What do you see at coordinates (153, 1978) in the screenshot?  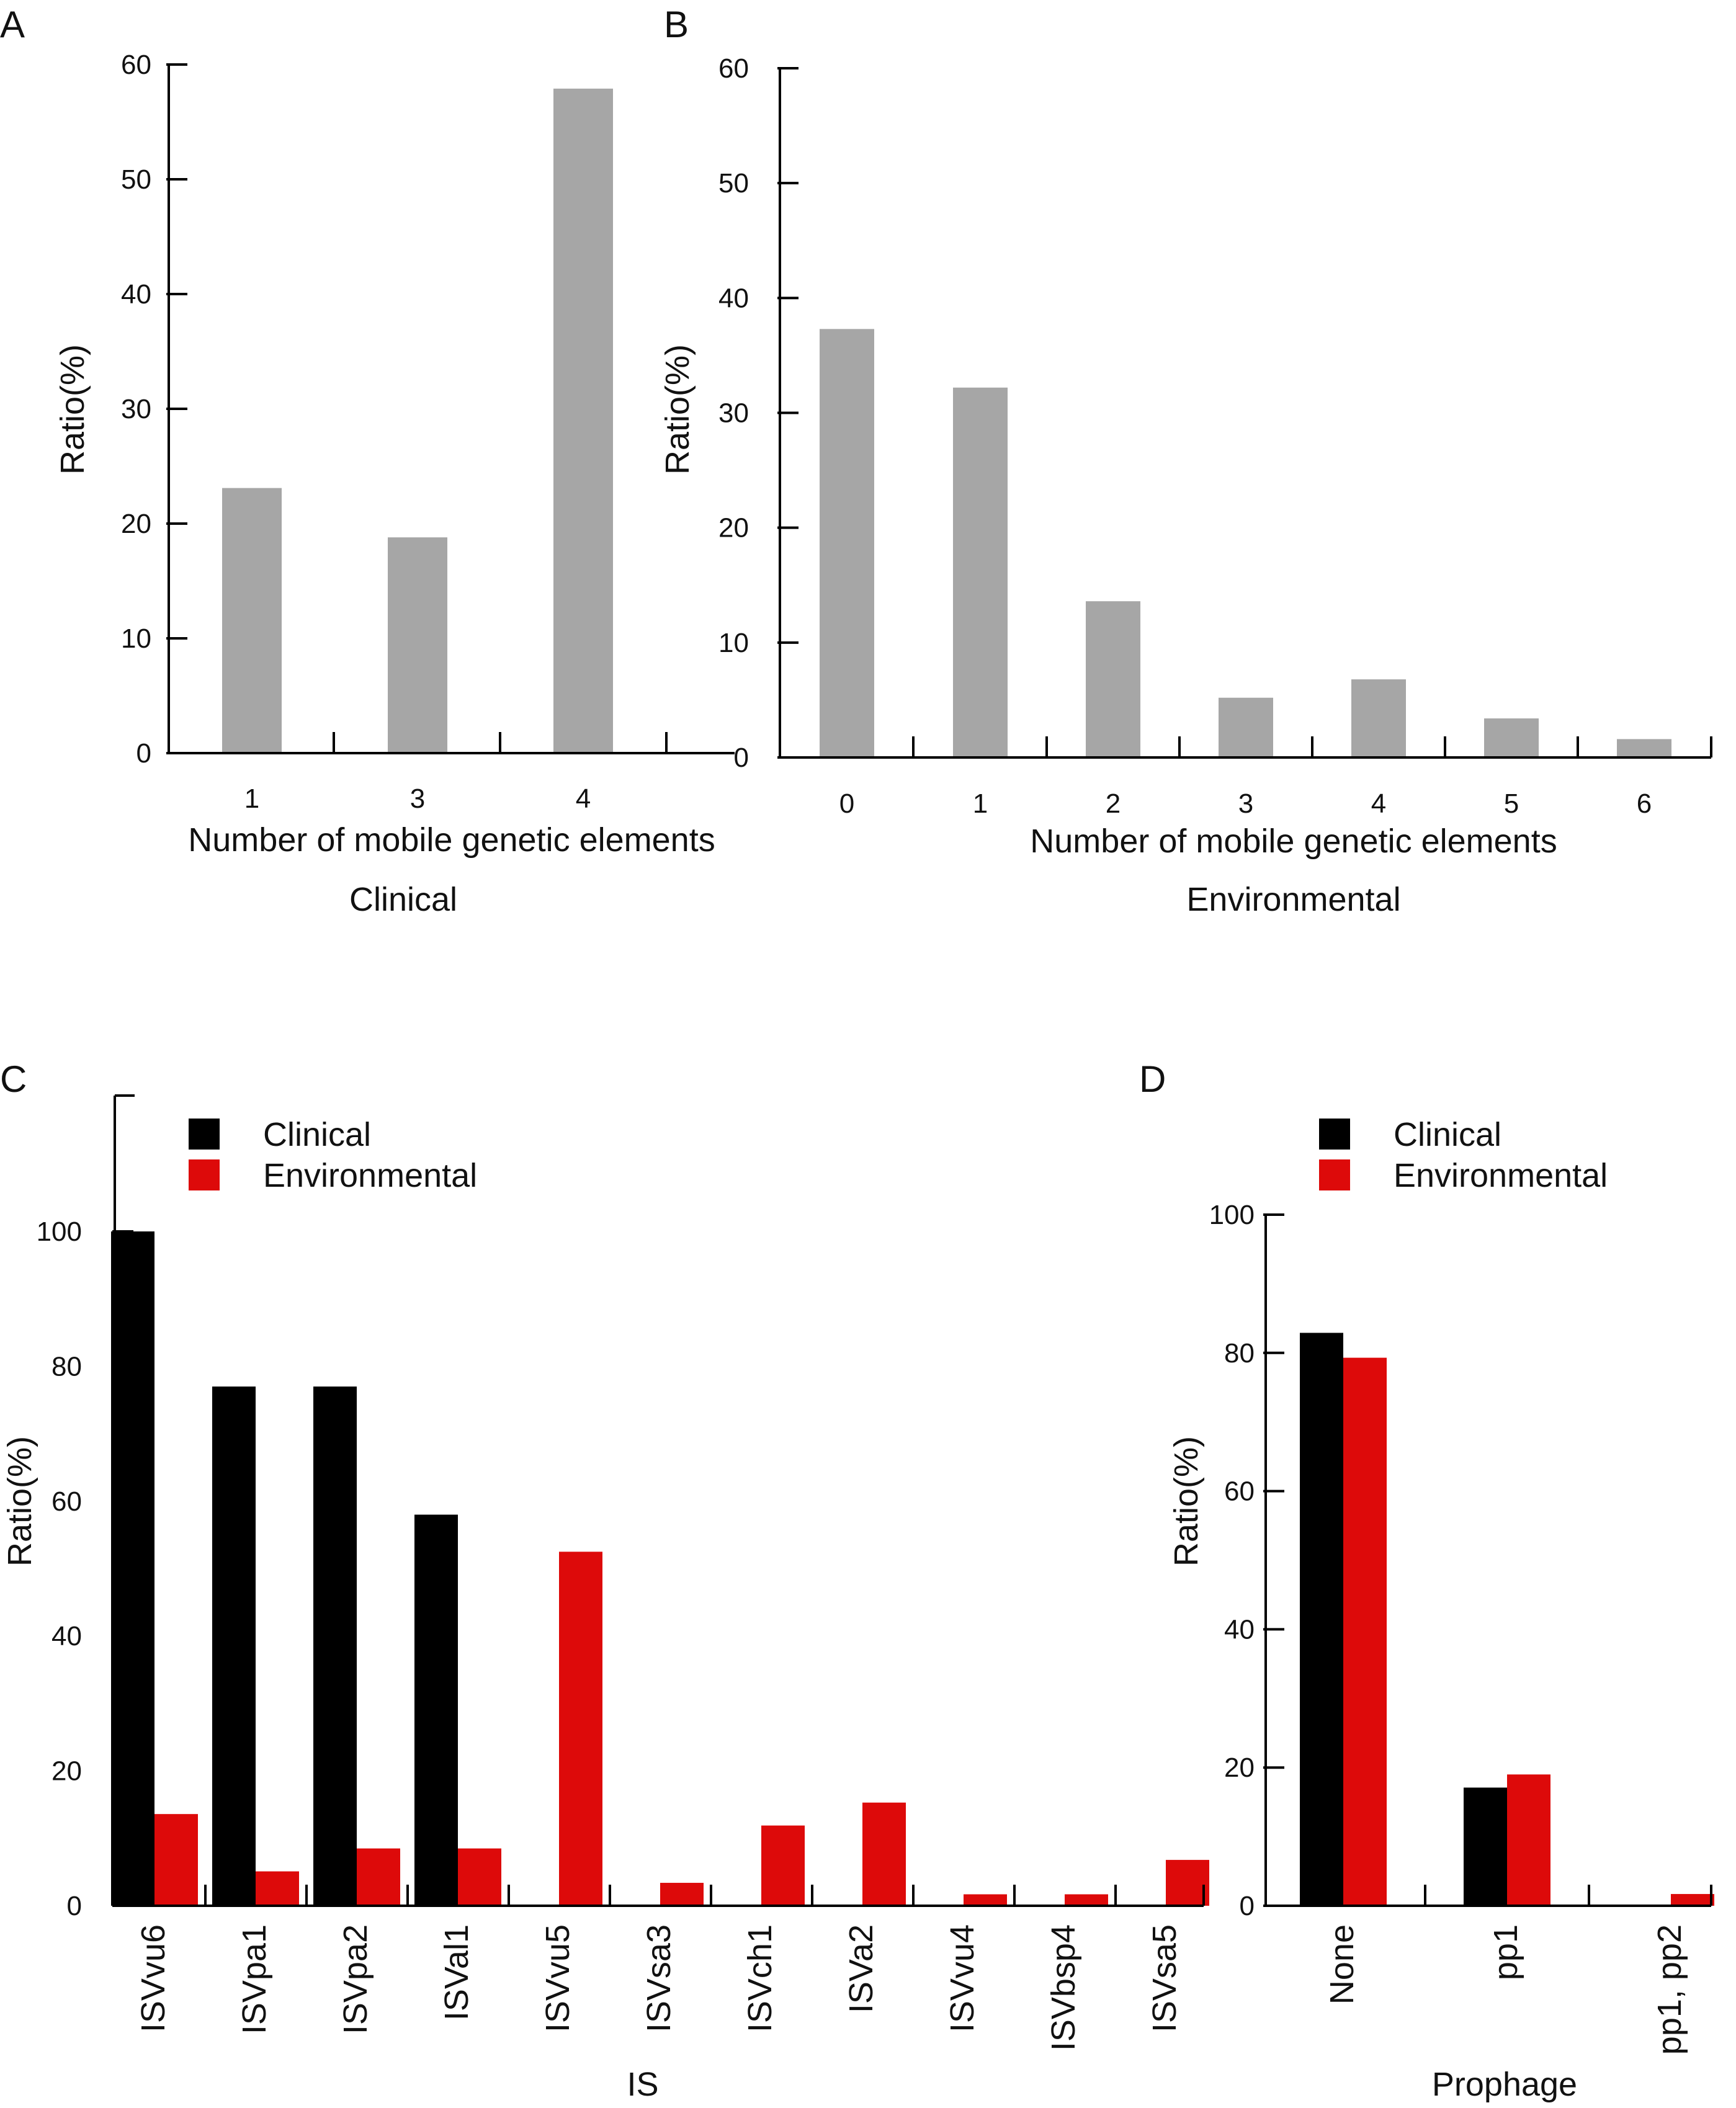 I see `x-tick-label: ISVvu6` at bounding box center [153, 1978].